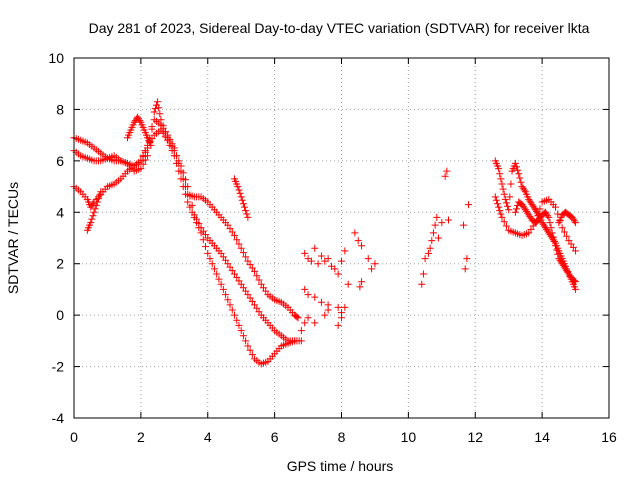  I want to click on x-tick-label: 16, so click(609, 437).